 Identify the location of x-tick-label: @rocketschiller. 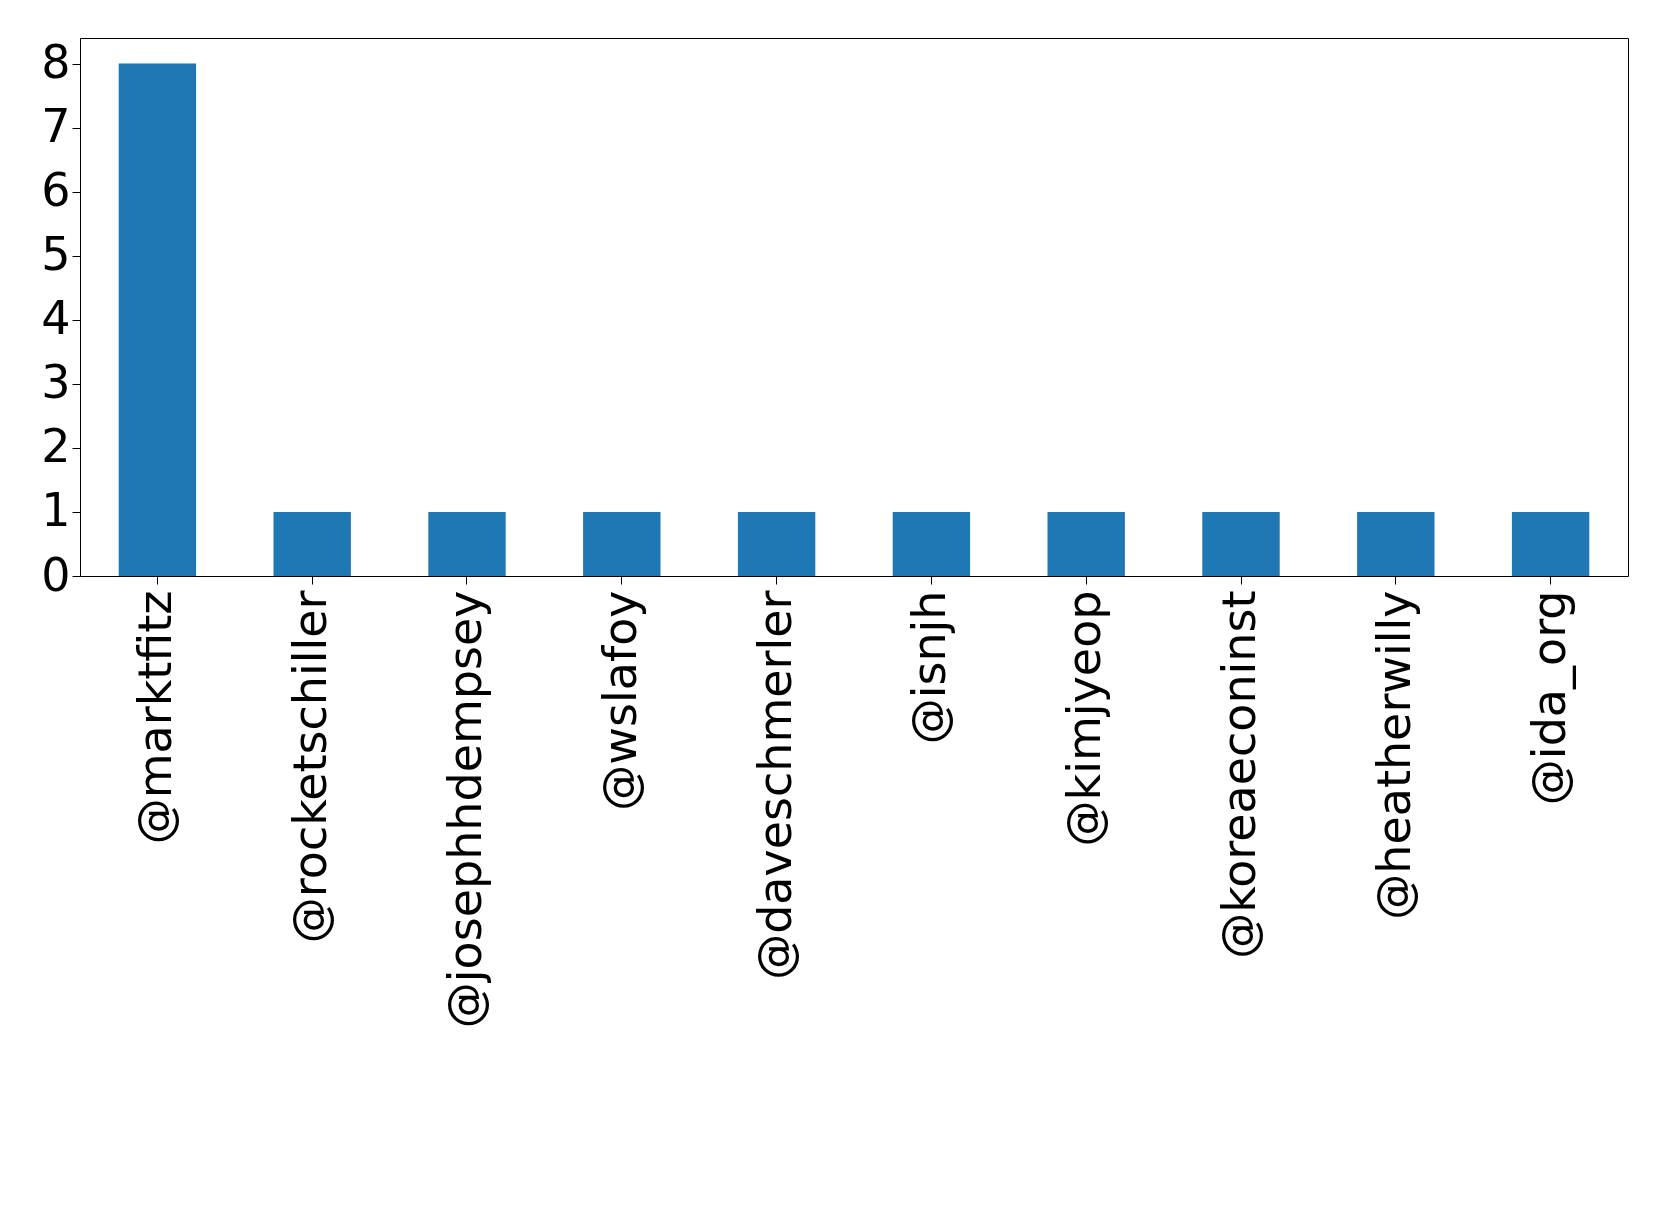
(310, 767).